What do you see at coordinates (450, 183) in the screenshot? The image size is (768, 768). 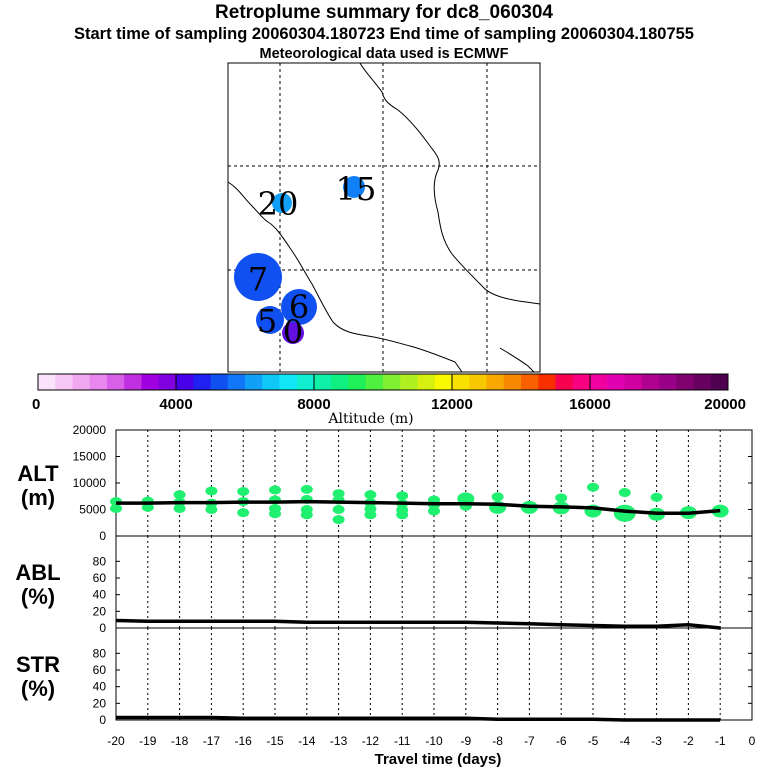 I see `coastline-north` at bounding box center [450, 183].